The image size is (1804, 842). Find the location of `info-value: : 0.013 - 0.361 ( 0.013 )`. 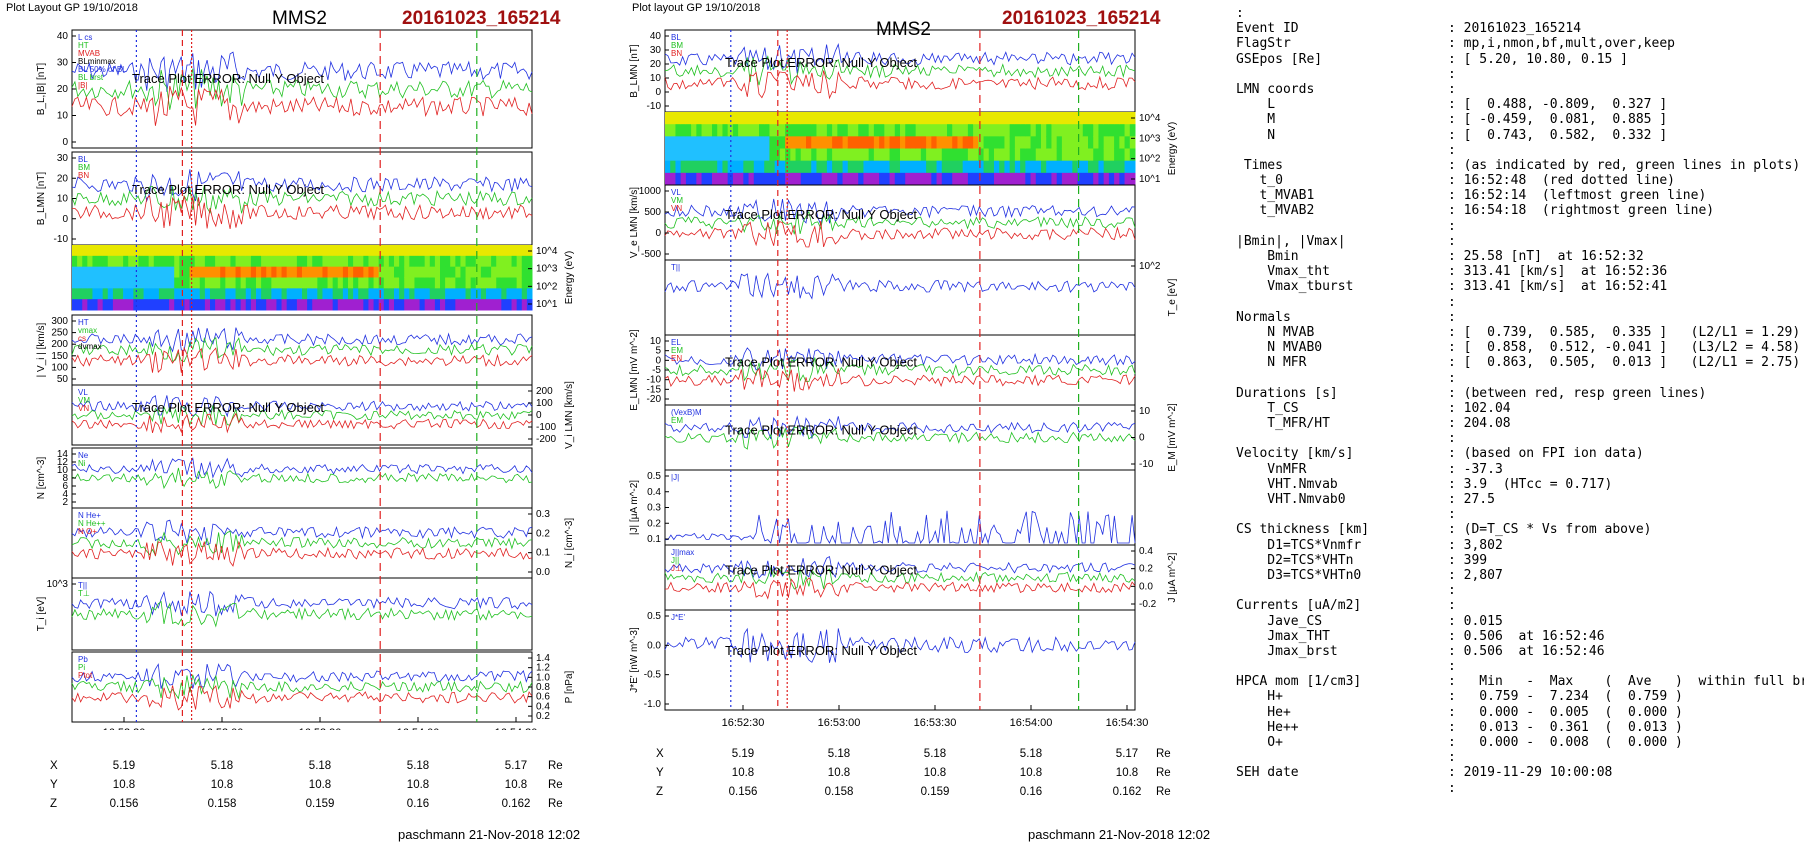

info-value: : 0.013 - 0.361 ( 0.013 ) is located at coordinates (1565, 727).